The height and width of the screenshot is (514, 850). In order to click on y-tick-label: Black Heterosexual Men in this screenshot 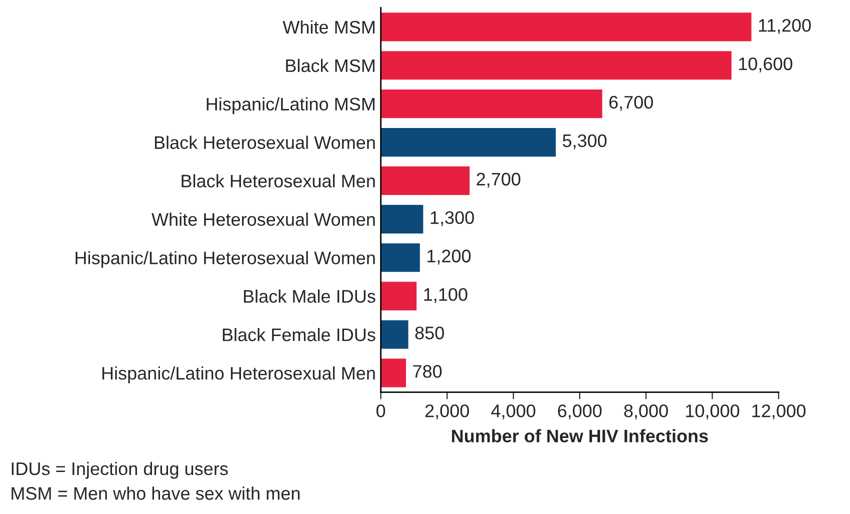, I will do `click(278, 181)`.